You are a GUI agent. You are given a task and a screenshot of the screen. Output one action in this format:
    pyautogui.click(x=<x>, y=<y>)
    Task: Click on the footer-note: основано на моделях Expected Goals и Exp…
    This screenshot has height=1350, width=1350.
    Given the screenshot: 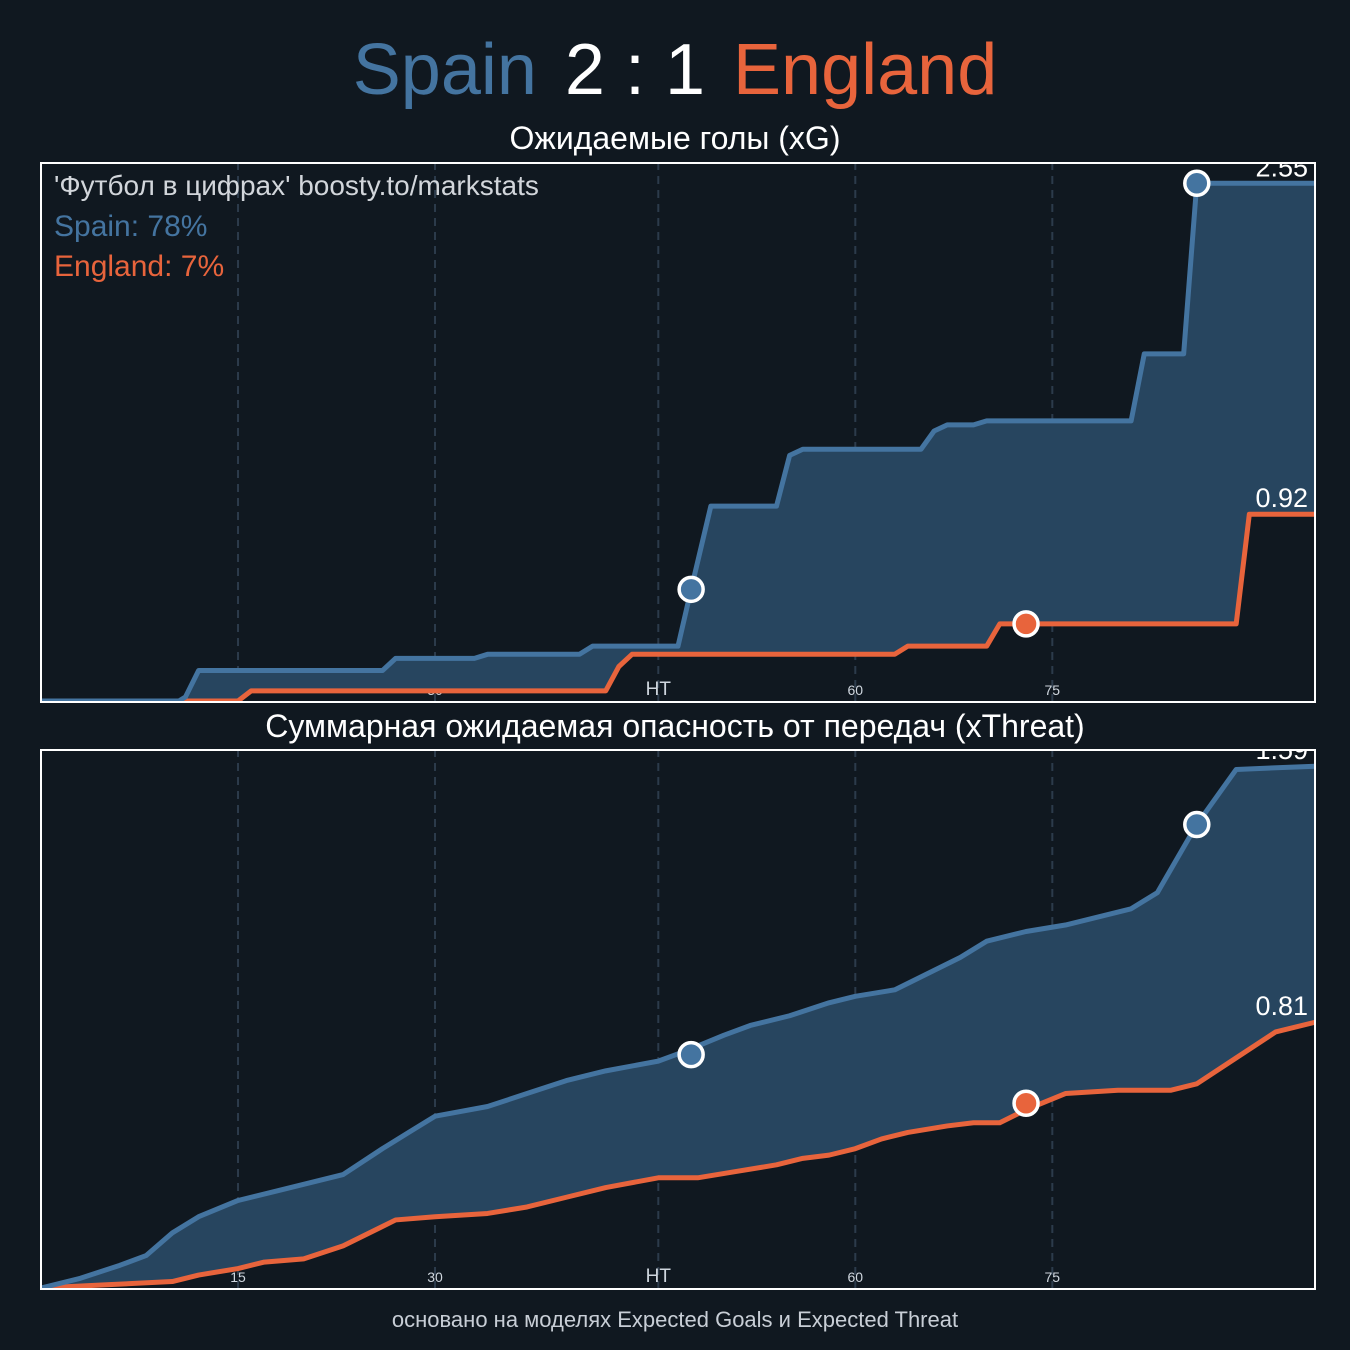 What is the action you would take?
    pyautogui.click(x=675, y=1319)
    